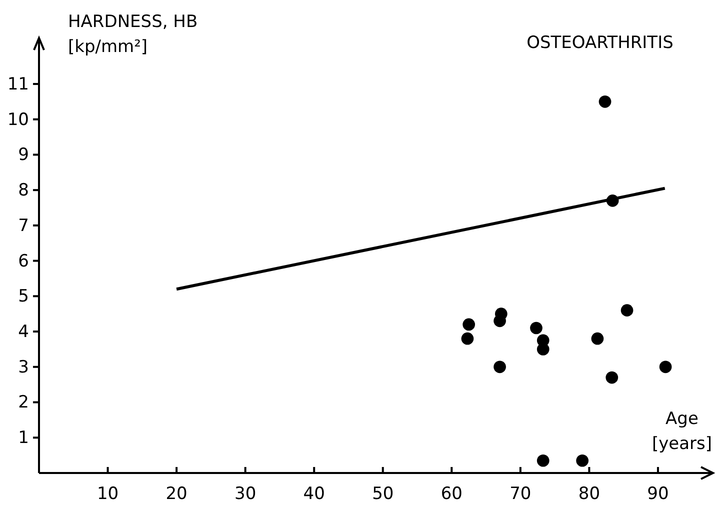  What do you see at coordinates (245, 494) in the screenshot?
I see `x-tick-label: 30` at bounding box center [245, 494].